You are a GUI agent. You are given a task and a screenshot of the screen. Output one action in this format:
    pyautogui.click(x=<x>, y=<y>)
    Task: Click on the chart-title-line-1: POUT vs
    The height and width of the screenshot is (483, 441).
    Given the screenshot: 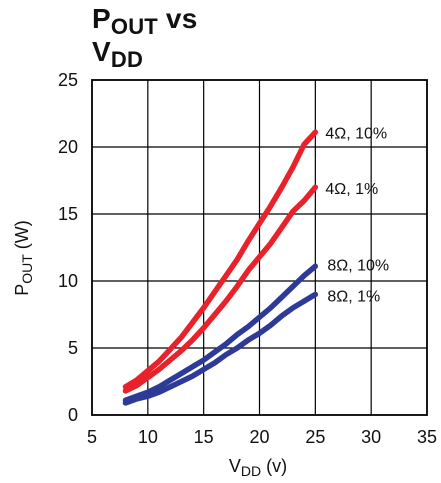 What is the action you would take?
    pyautogui.click(x=144, y=21)
    